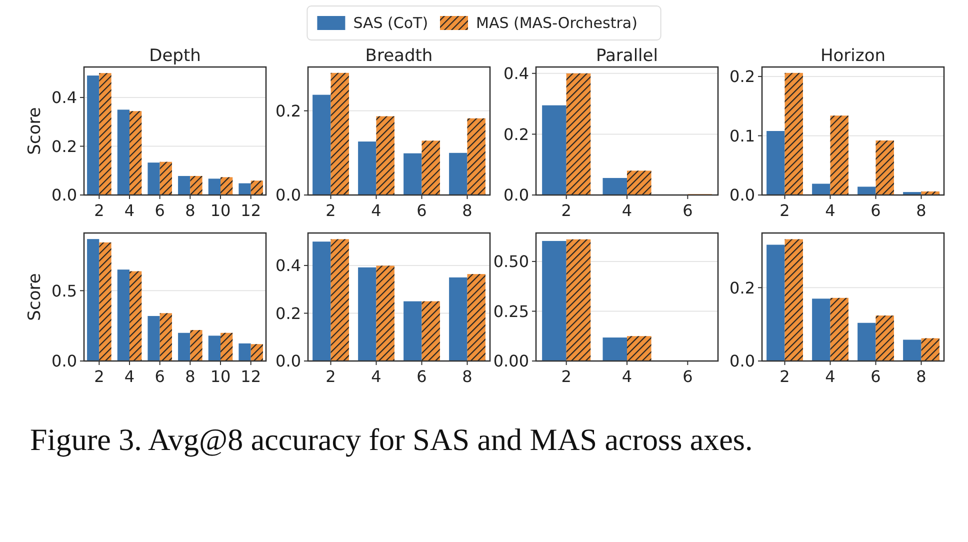 This screenshot has height=542, width=968. What do you see at coordinates (399, 56) in the screenshot?
I see `chart-title: Breadth` at bounding box center [399, 56].